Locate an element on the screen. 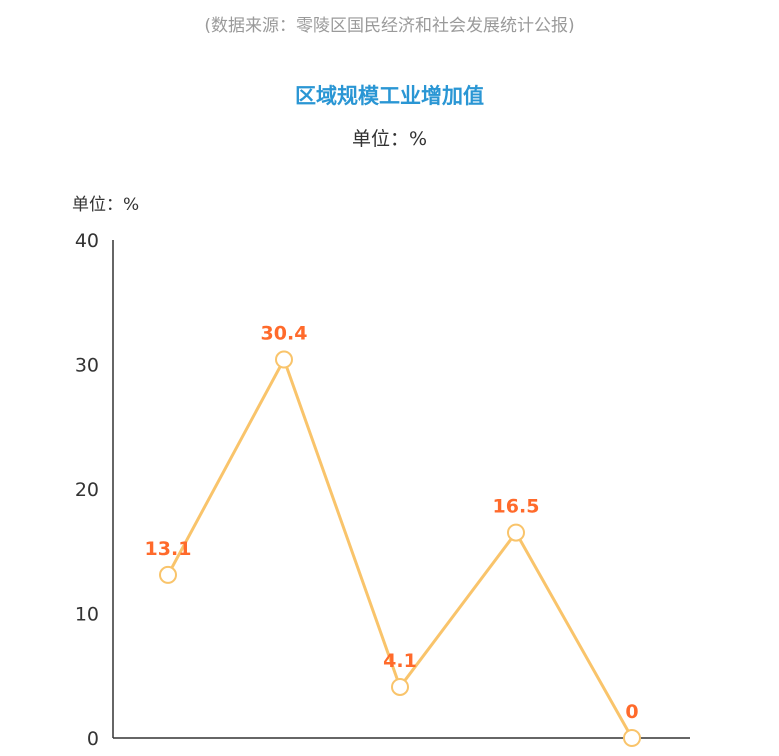 The width and height of the screenshot is (779, 756). data-source-note: (数据来源：零陵区国民经济和社会发展统计公报) is located at coordinates (389, 26).